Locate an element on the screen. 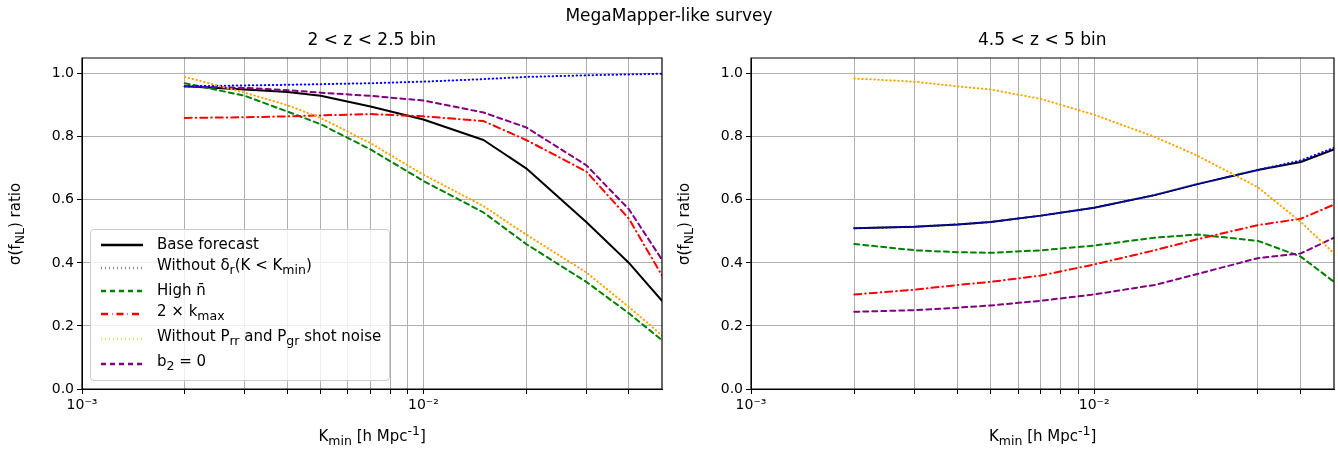  legend-label: Without P$_{rr}$ and P$_{gr}$ shot noise is located at coordinates (269, 338).